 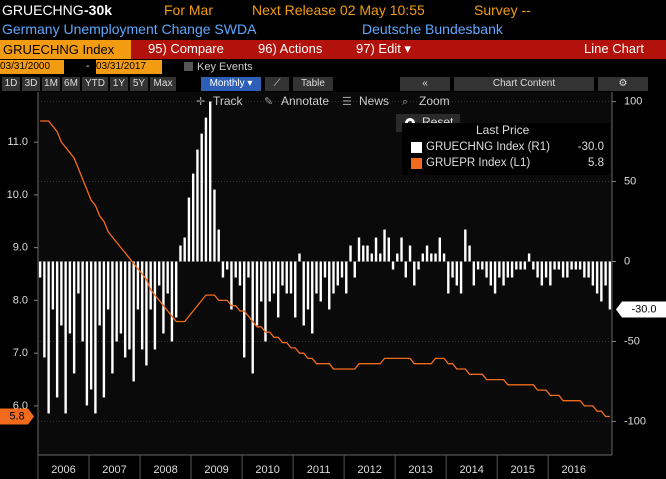 I want to click on last-tag, so click(x=641, y=309).